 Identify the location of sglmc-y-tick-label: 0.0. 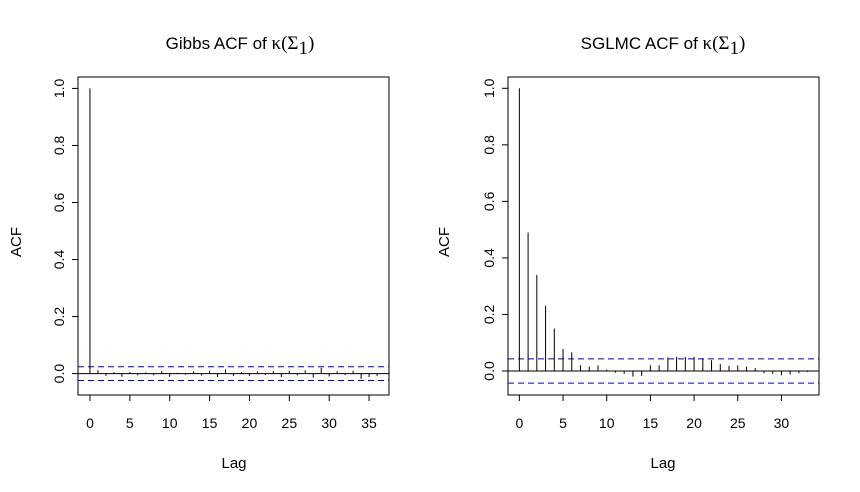
(489, 371).